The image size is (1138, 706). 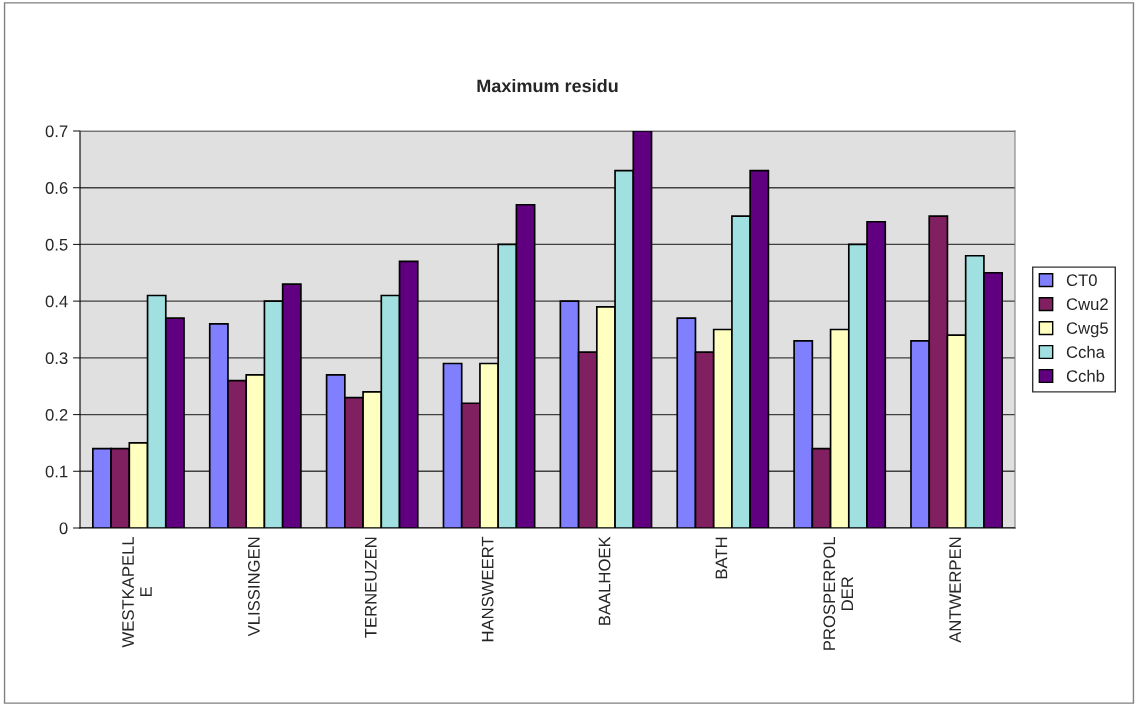 What do you see at coordinates (56, 358) in the screenshot?
I see `y-tick-label: 0.3` at bounding box center [56, 358].